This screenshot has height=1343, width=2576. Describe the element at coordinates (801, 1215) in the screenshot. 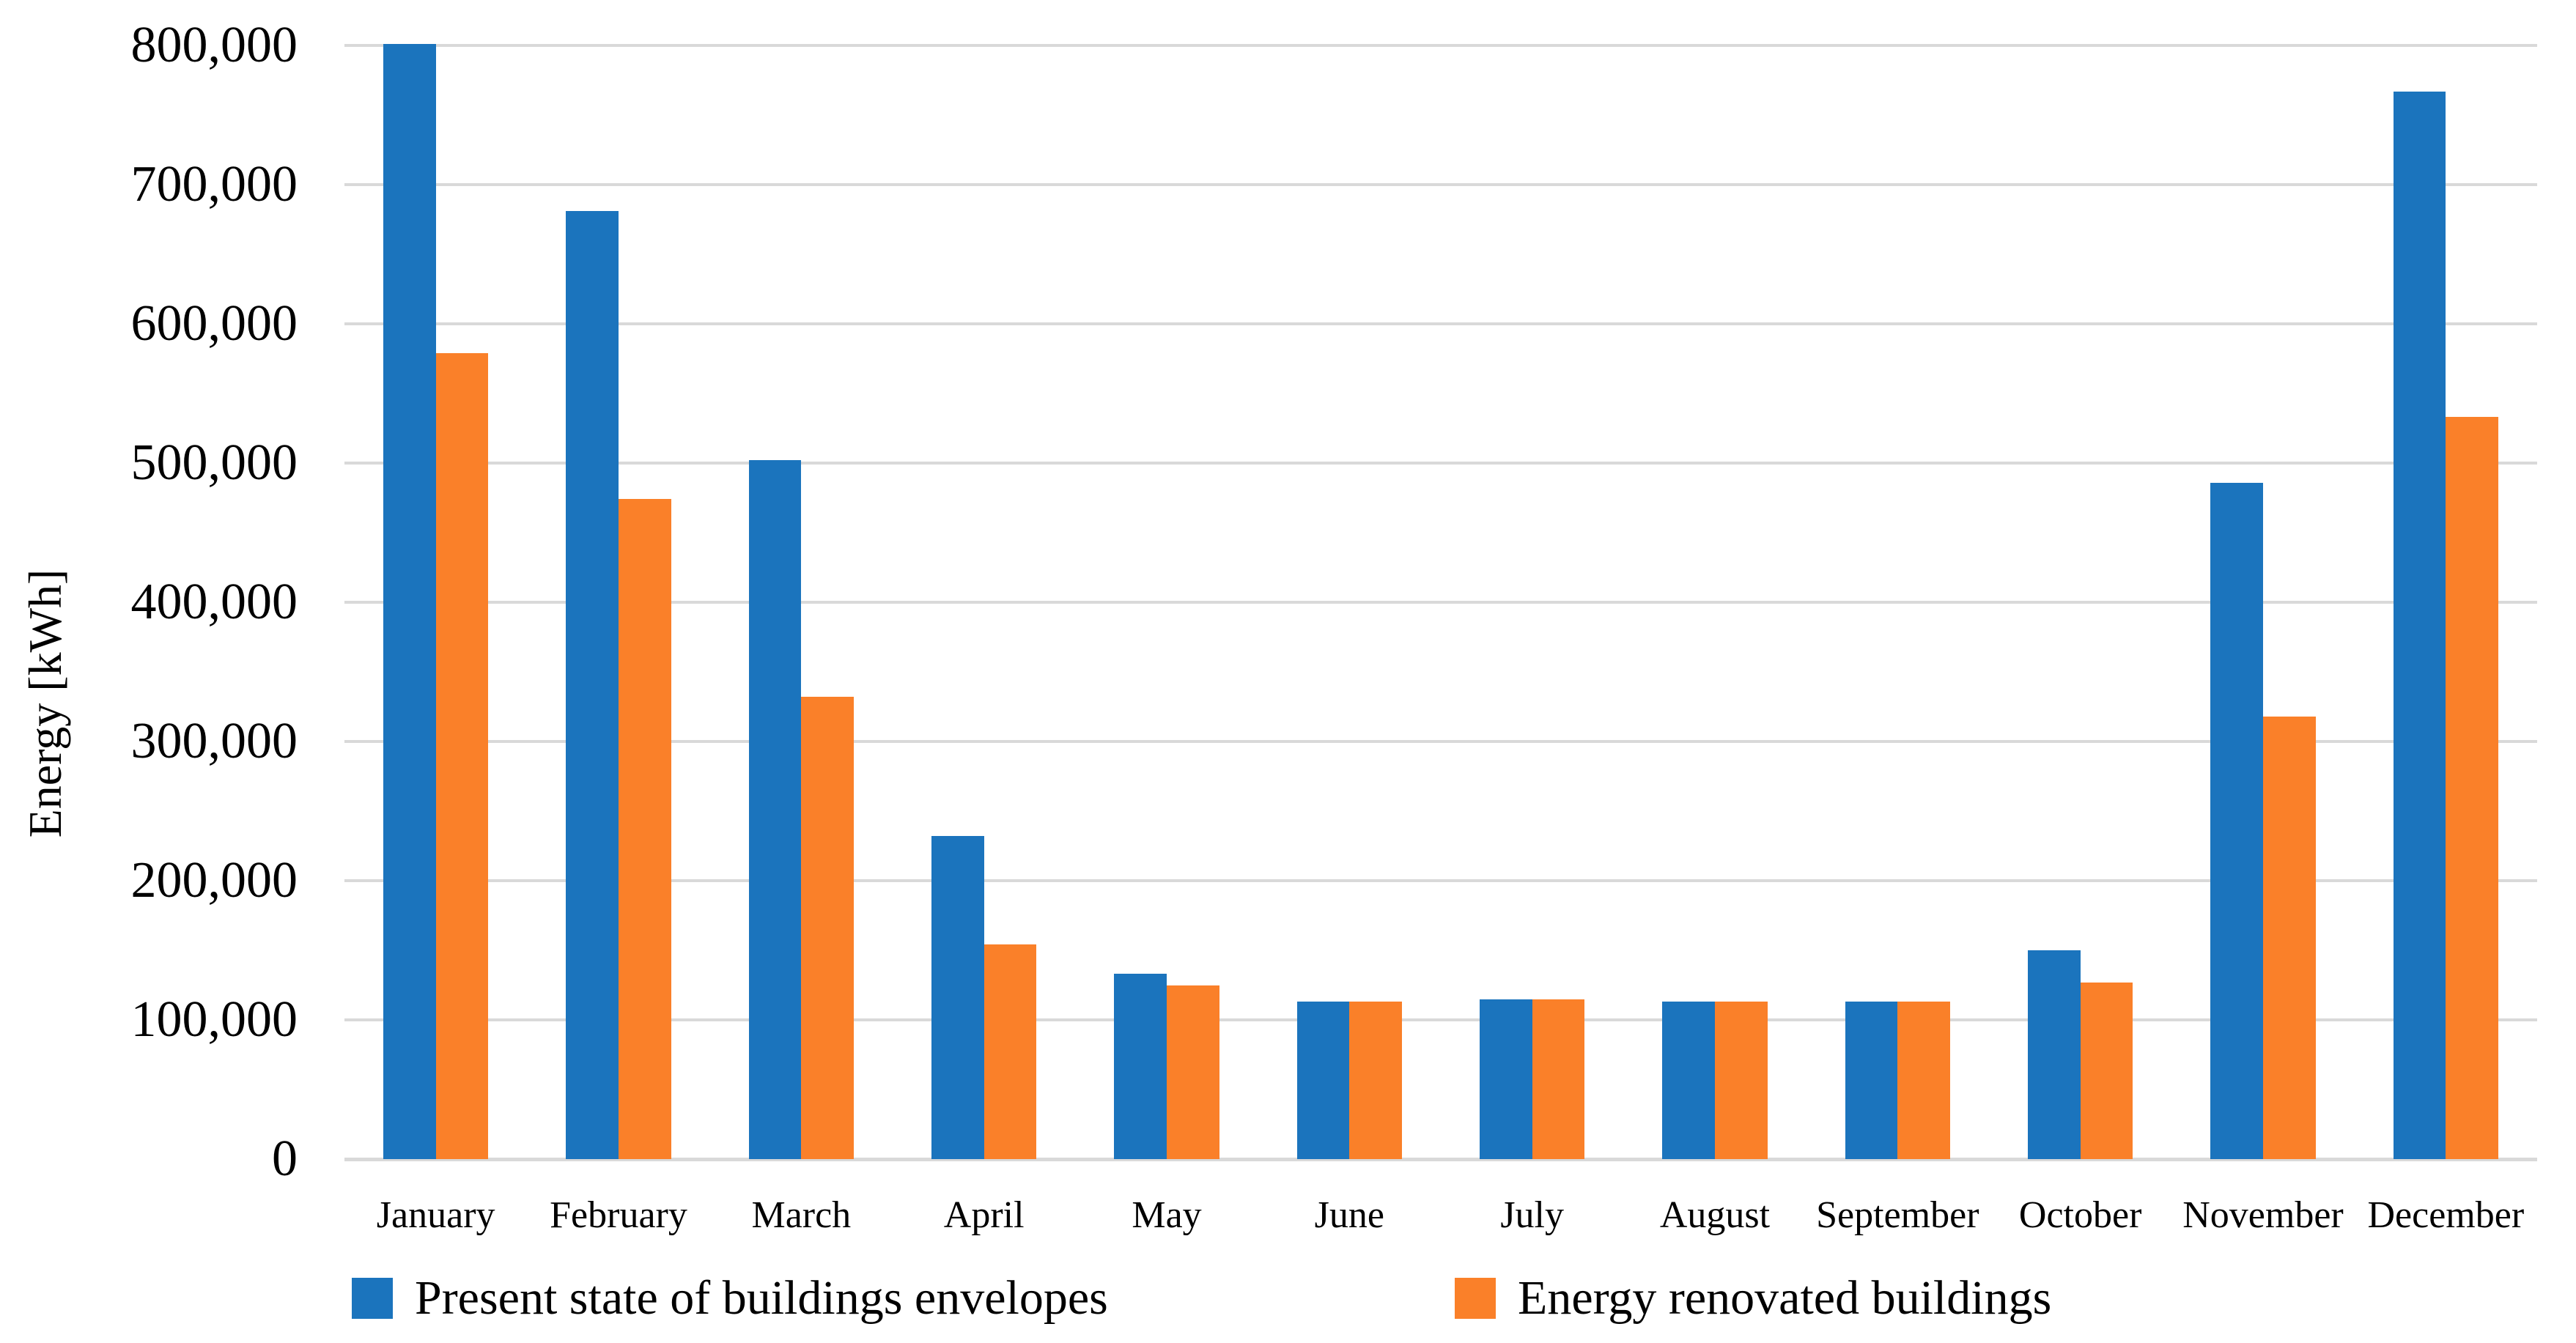

I see `x-tick-label: March` at that location.